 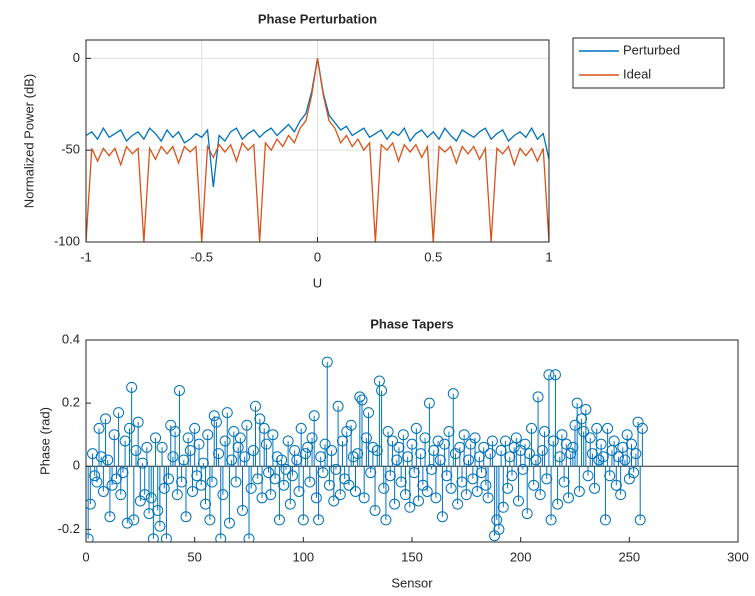 What do you see at coordinates (85, 556) in the screenshot?
I see `x-tick-label: 0` at bounding box center [85, 556].